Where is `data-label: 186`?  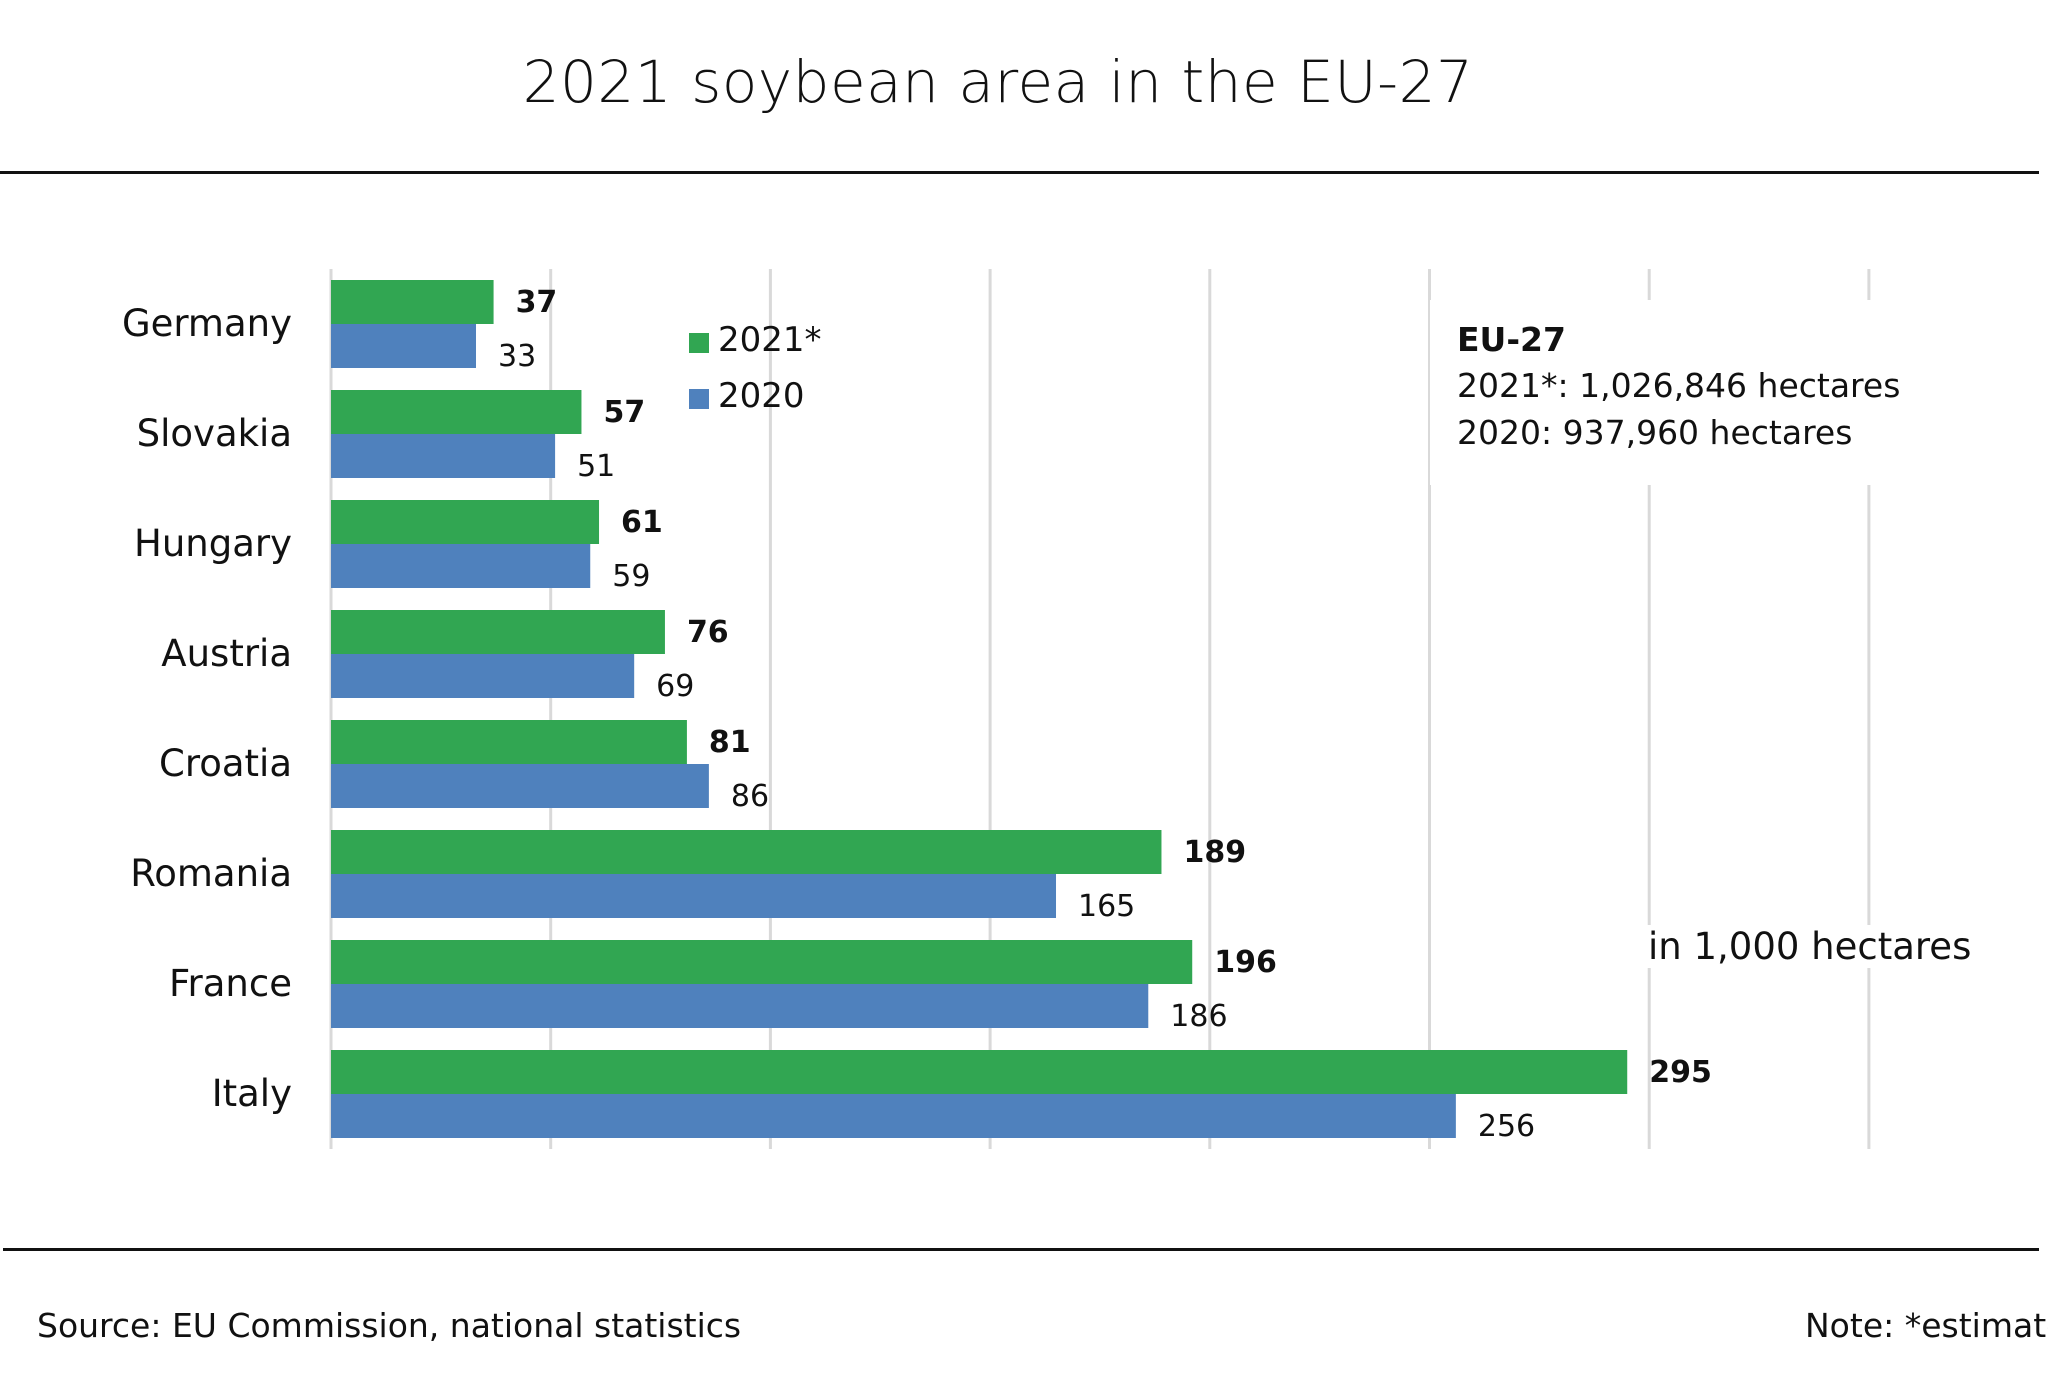 data-label: 186 is located at coordinates (1198, 1016).